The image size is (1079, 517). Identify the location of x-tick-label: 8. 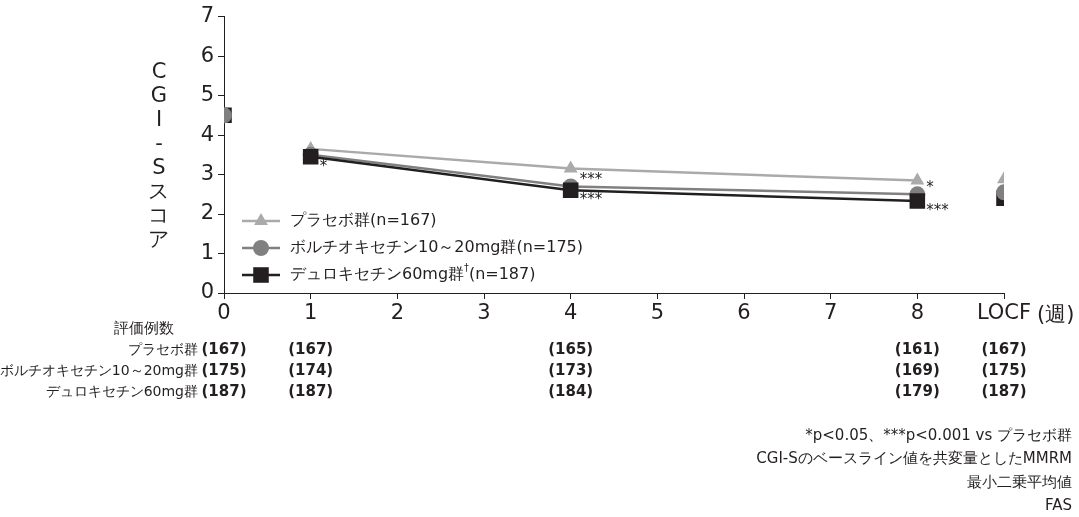
(917, 312).